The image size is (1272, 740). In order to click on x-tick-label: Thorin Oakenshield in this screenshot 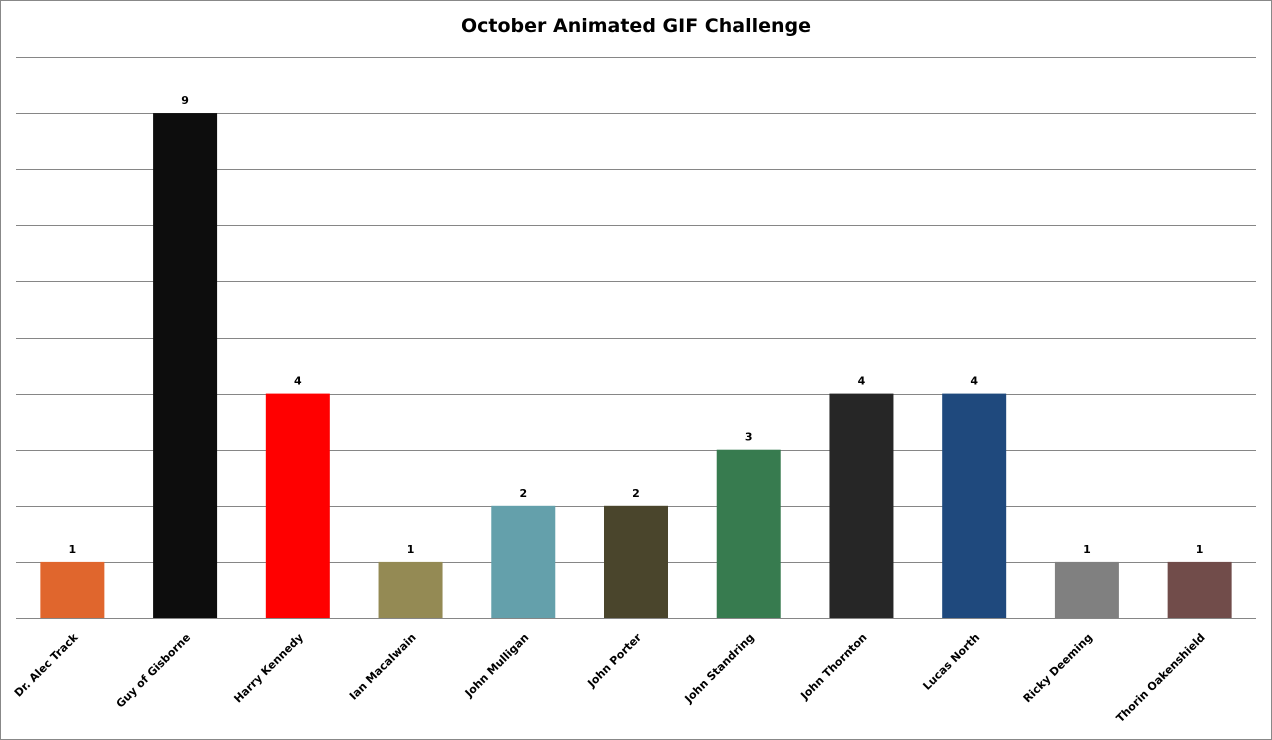, I will do `click(1161, 678)`.